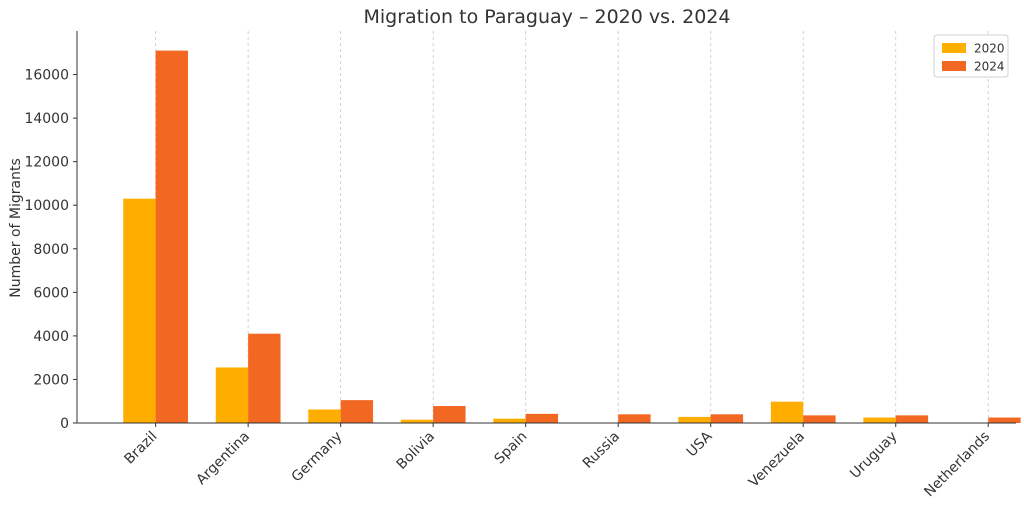  What do you see at coordinates (954, 66) in the screenshot?
I see `legend-swatch-2024` at bounding box center [954, 66].